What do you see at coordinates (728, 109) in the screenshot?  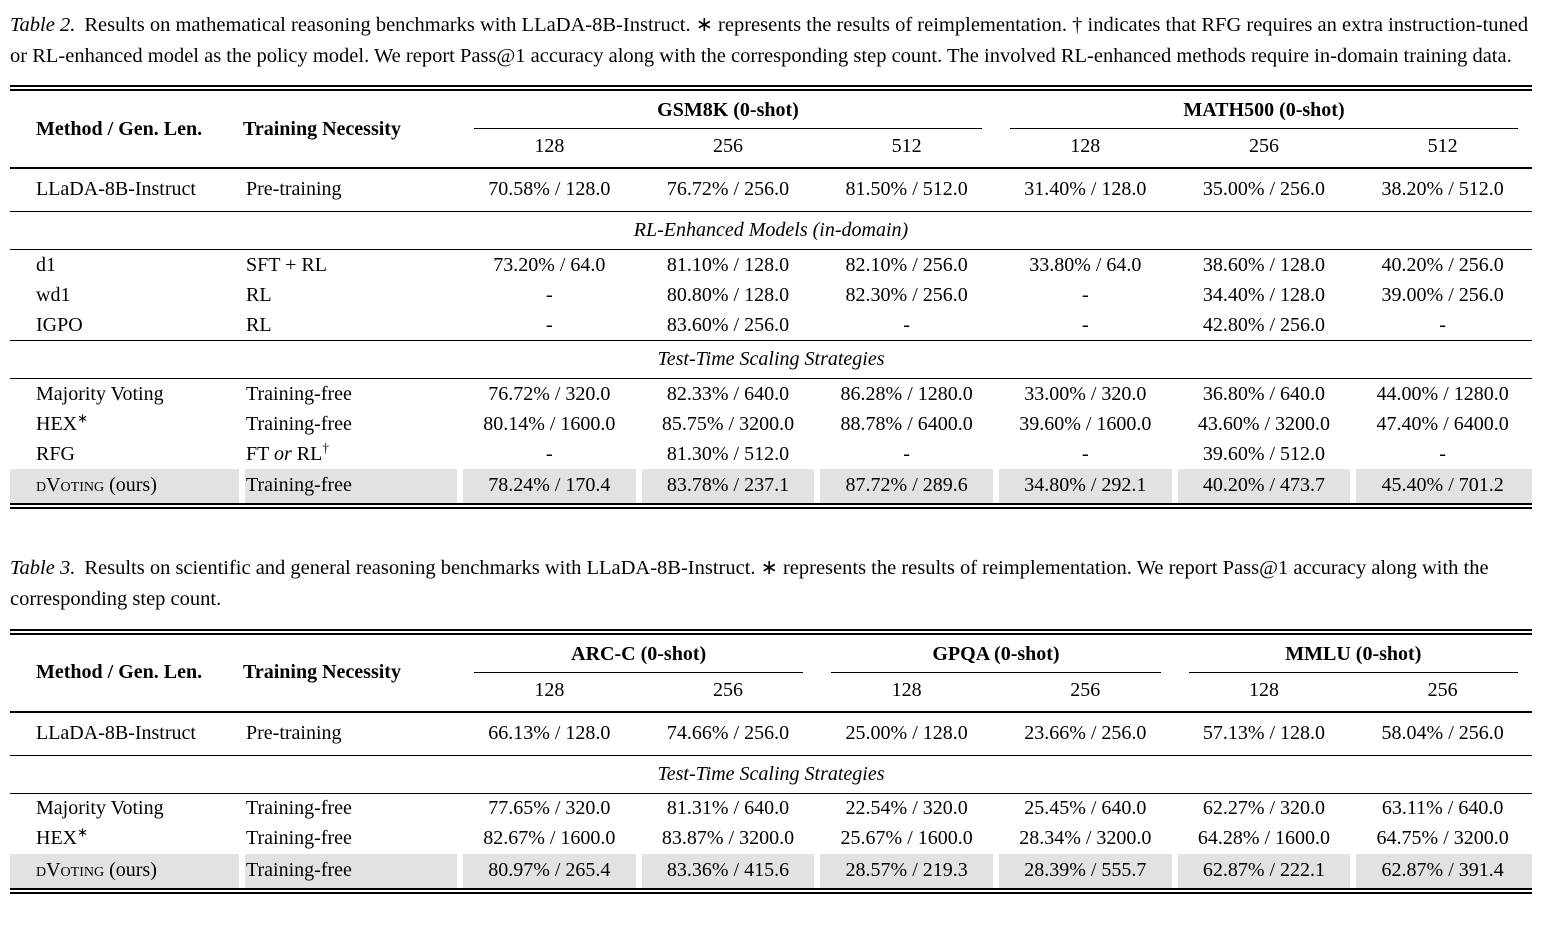 I see `benchmark-group-header: GSM8K (0-shot)` at bounding box center [728, 109].